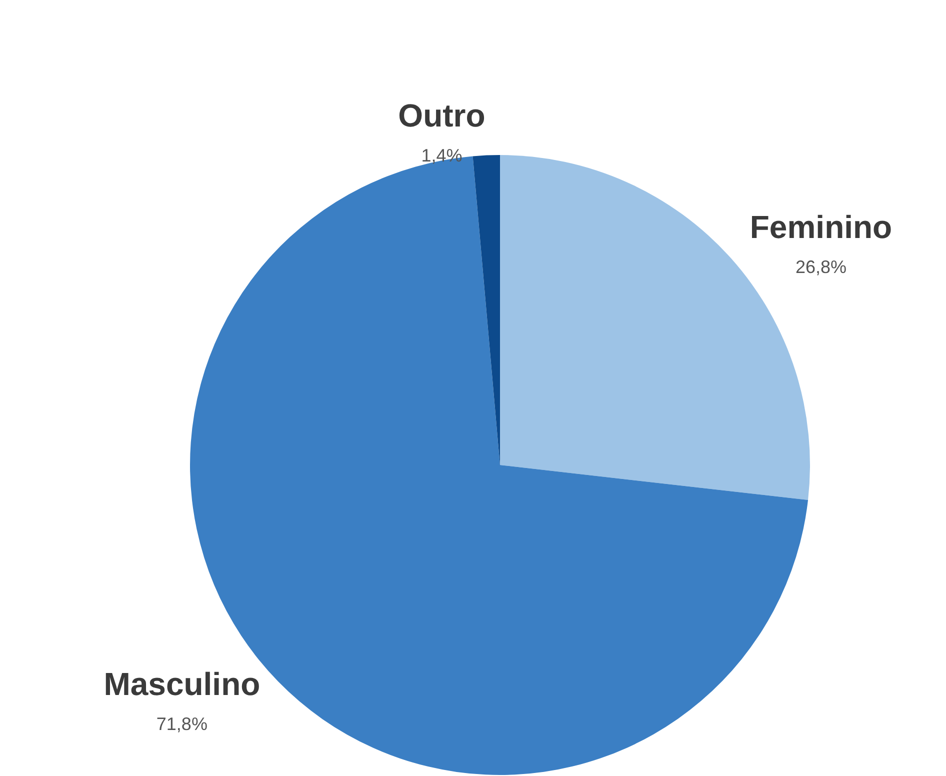  Describe the element at coordinates (442, 115) in the screenshot. I see `slice-label: Outro` at that location.